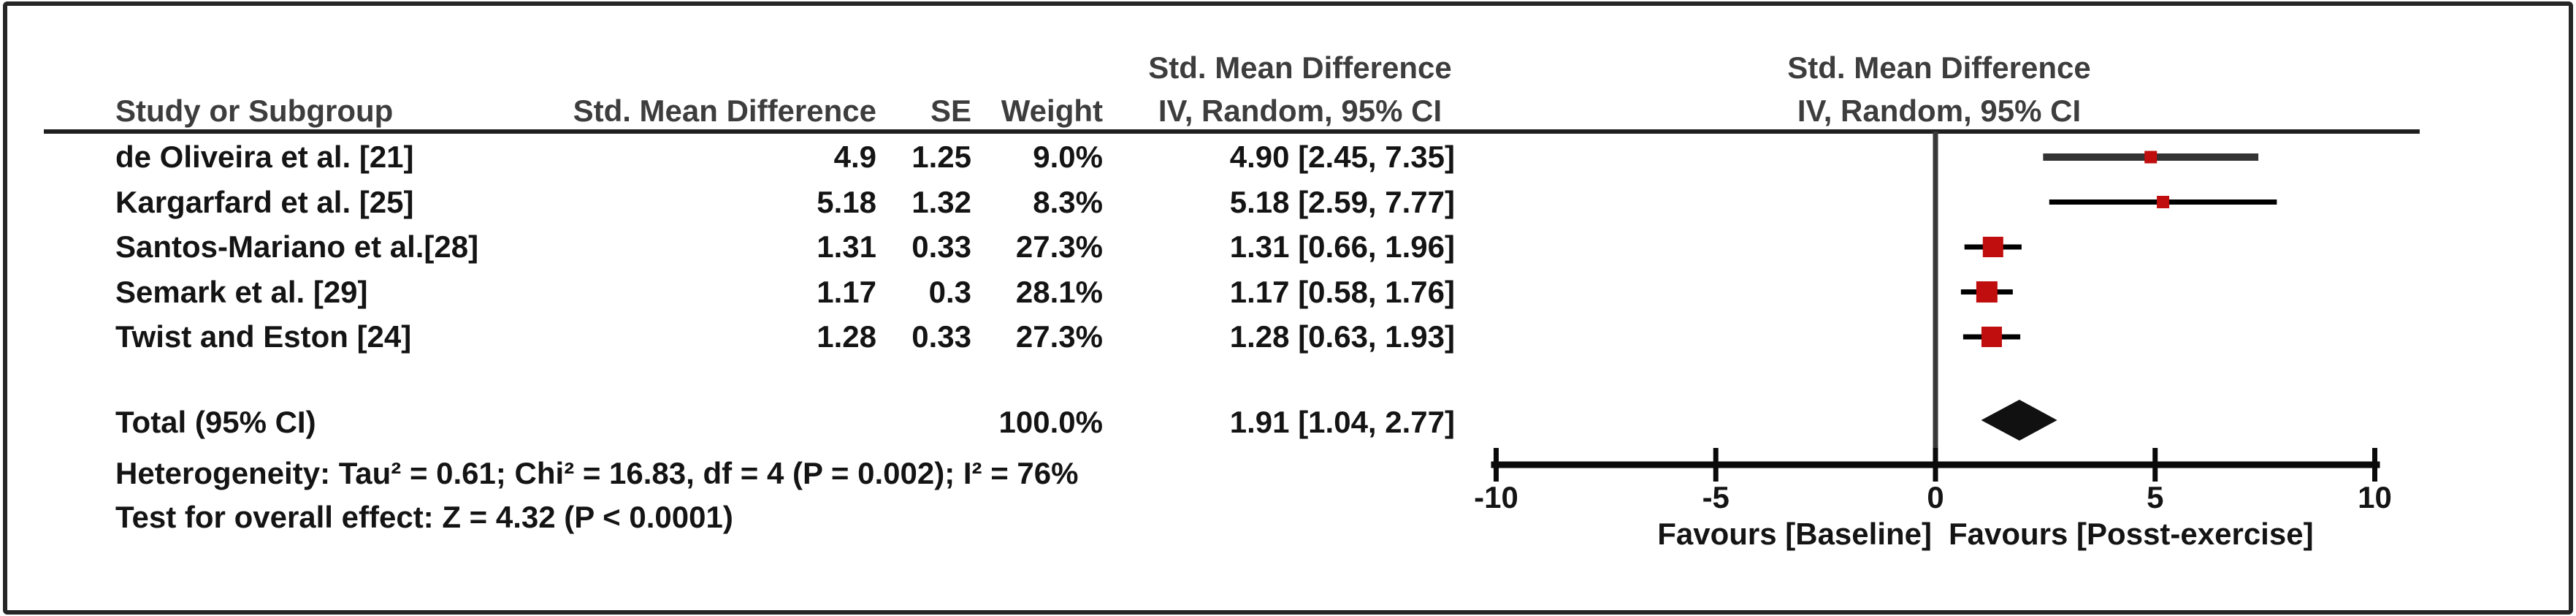 The image size is (2576, 616). I want to click on header-se: SE, so click(950, 111).